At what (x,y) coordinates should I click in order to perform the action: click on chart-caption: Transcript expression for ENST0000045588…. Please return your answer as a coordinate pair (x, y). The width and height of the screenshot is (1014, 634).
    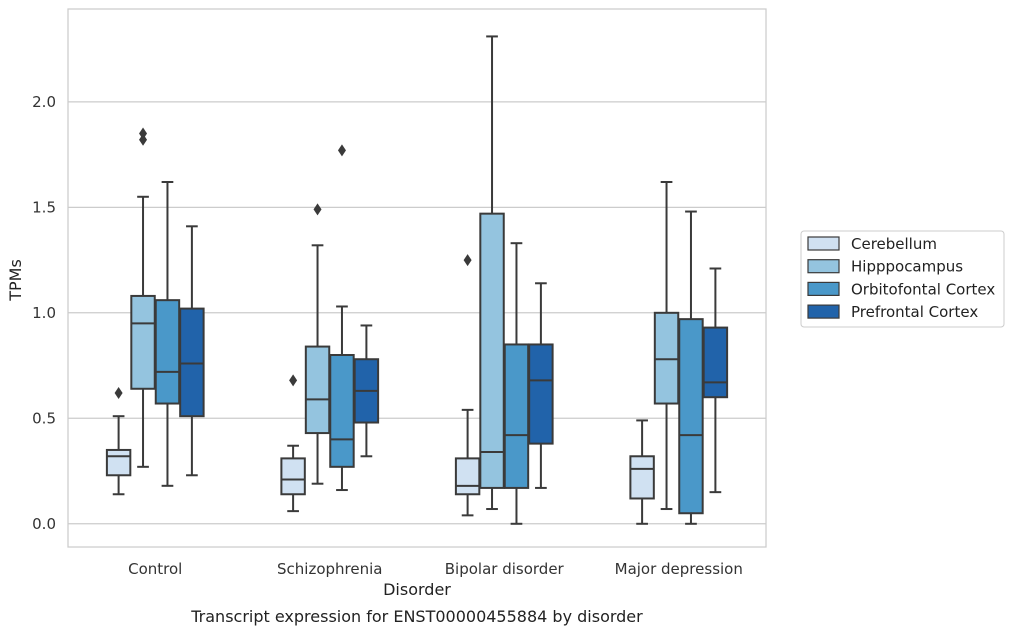
    Looking at the image, I should click on (416, 616).